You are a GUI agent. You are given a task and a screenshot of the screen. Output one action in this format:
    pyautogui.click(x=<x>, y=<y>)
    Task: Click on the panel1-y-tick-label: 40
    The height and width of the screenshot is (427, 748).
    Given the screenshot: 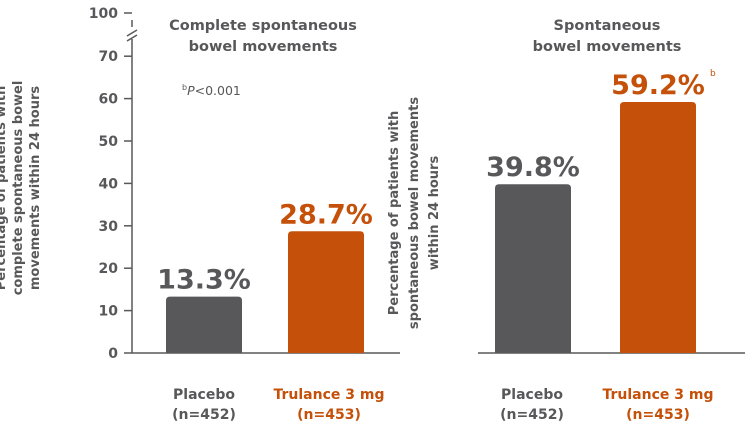 What is the action you would take?
    pyautogui.click(x=109, y=184)
    